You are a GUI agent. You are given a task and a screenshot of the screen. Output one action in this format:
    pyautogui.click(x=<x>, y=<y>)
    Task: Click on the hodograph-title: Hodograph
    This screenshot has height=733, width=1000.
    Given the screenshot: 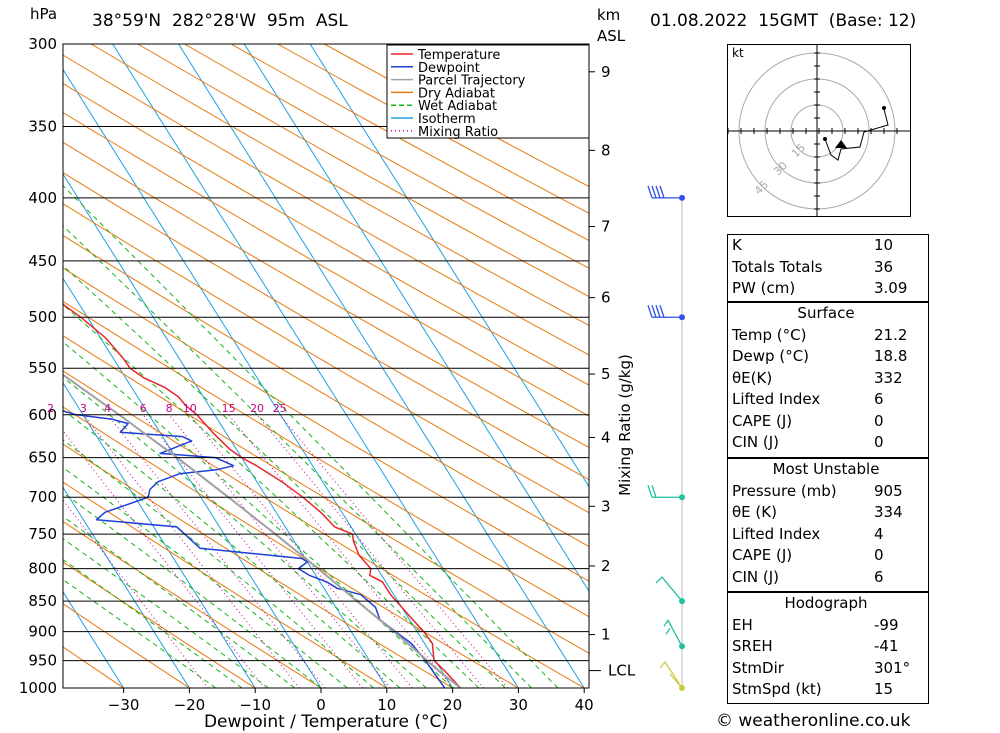 What is the action you would take?
    pyautogui.click(x=826, y=603)
    